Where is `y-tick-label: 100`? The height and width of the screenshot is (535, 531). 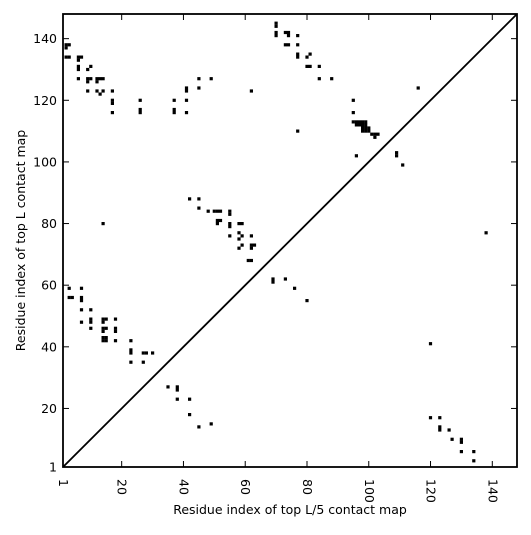 y-tick-label: 100 is located at coordinates (45, 161).